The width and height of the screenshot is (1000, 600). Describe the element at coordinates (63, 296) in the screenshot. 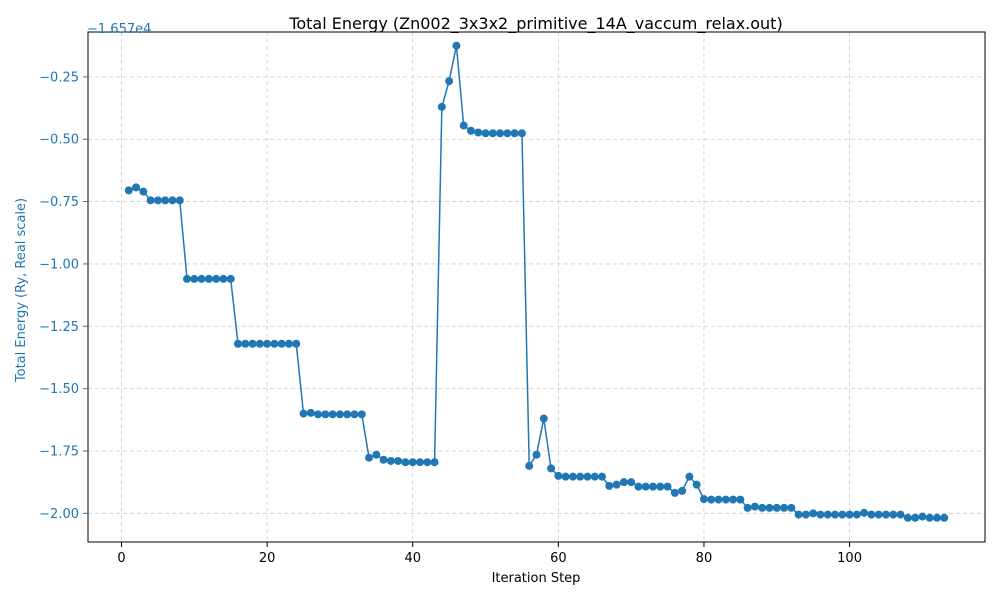

I see `y-axis-ticks: −2.00 −1.75 −1.50 −1.25 −1.00 −0.75 −0.50 −0.25` at that location.